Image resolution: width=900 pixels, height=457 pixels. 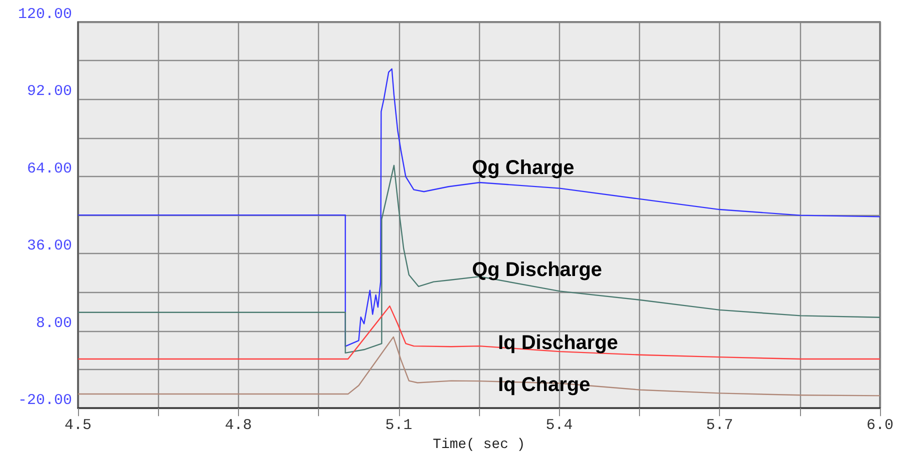 What do you see at coordinates (544, 385) in the screenshot?
I see `series-label: Iq Charge` at bounding box center [544, 385].